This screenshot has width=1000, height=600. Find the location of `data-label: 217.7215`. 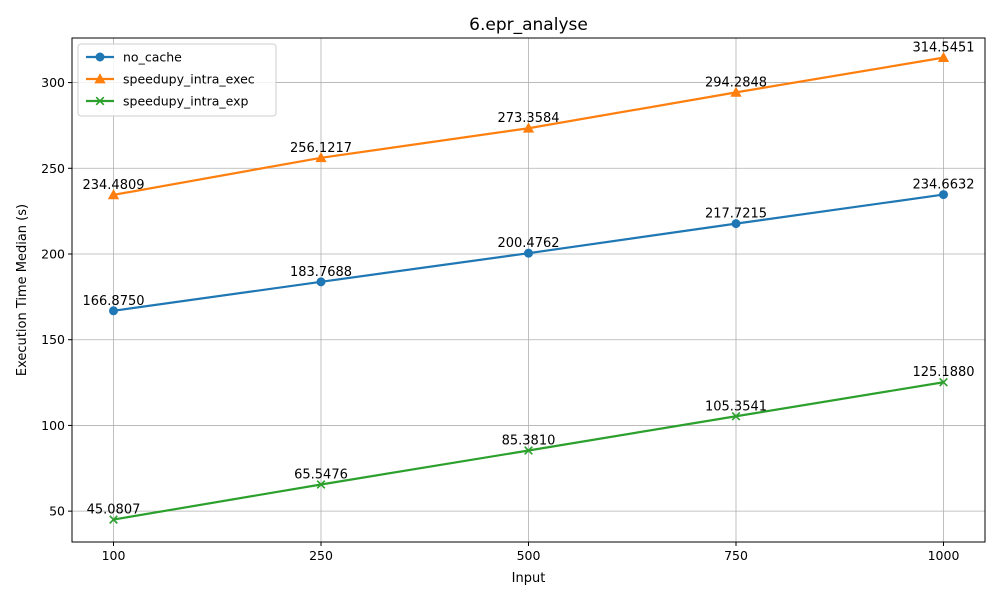

data-label: 217.7215 is located at coordinates (736, 214).